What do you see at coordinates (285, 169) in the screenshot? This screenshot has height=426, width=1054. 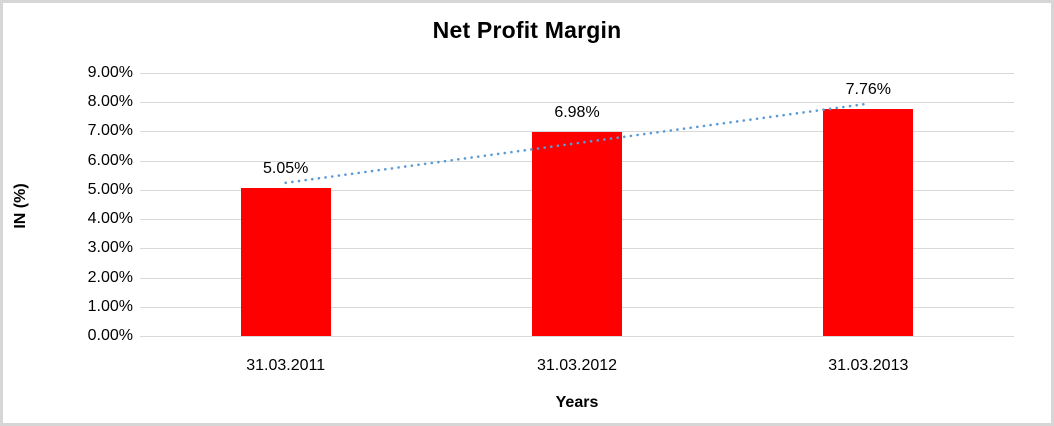 I see `data-label: 5.05%` at bounding box center [285, 169].